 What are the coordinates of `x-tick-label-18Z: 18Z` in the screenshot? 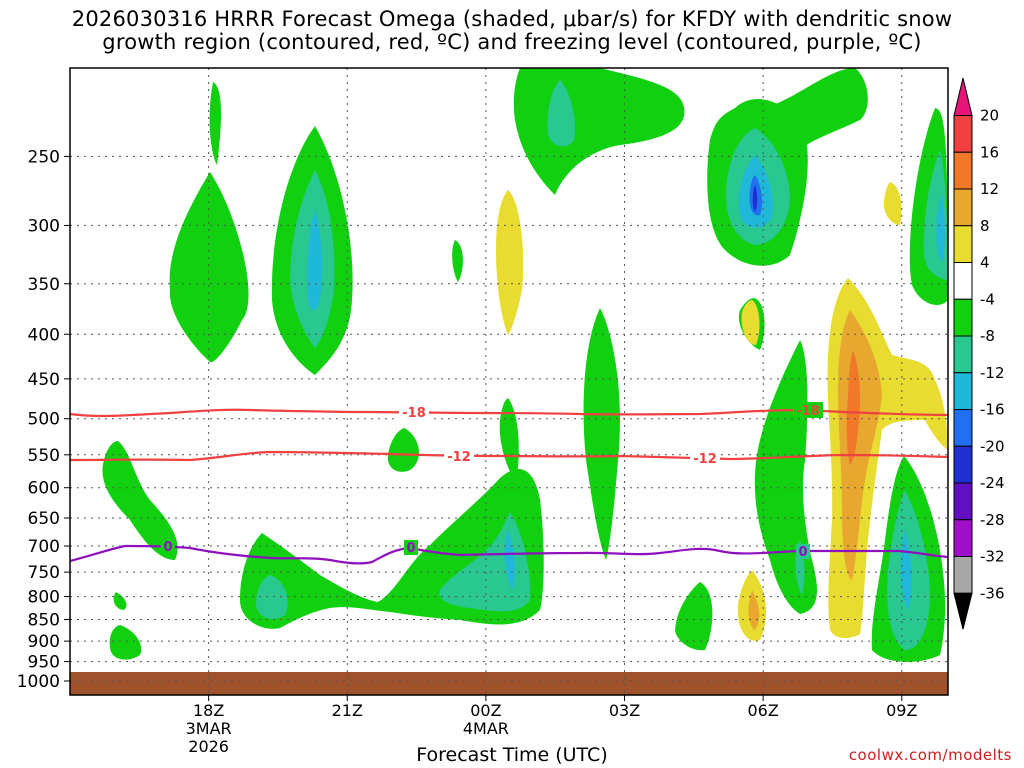 It's located at (208, 710).